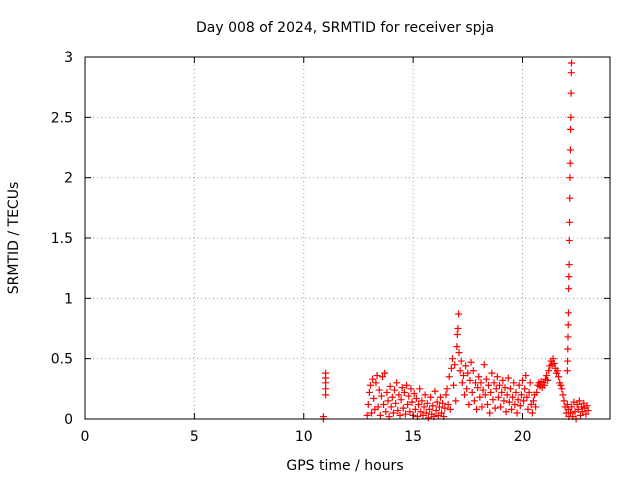  What do you see at coordinates (304, 437) in the screenshot?
I see `x-tick-label: 10` at bounding box center [304, 437].